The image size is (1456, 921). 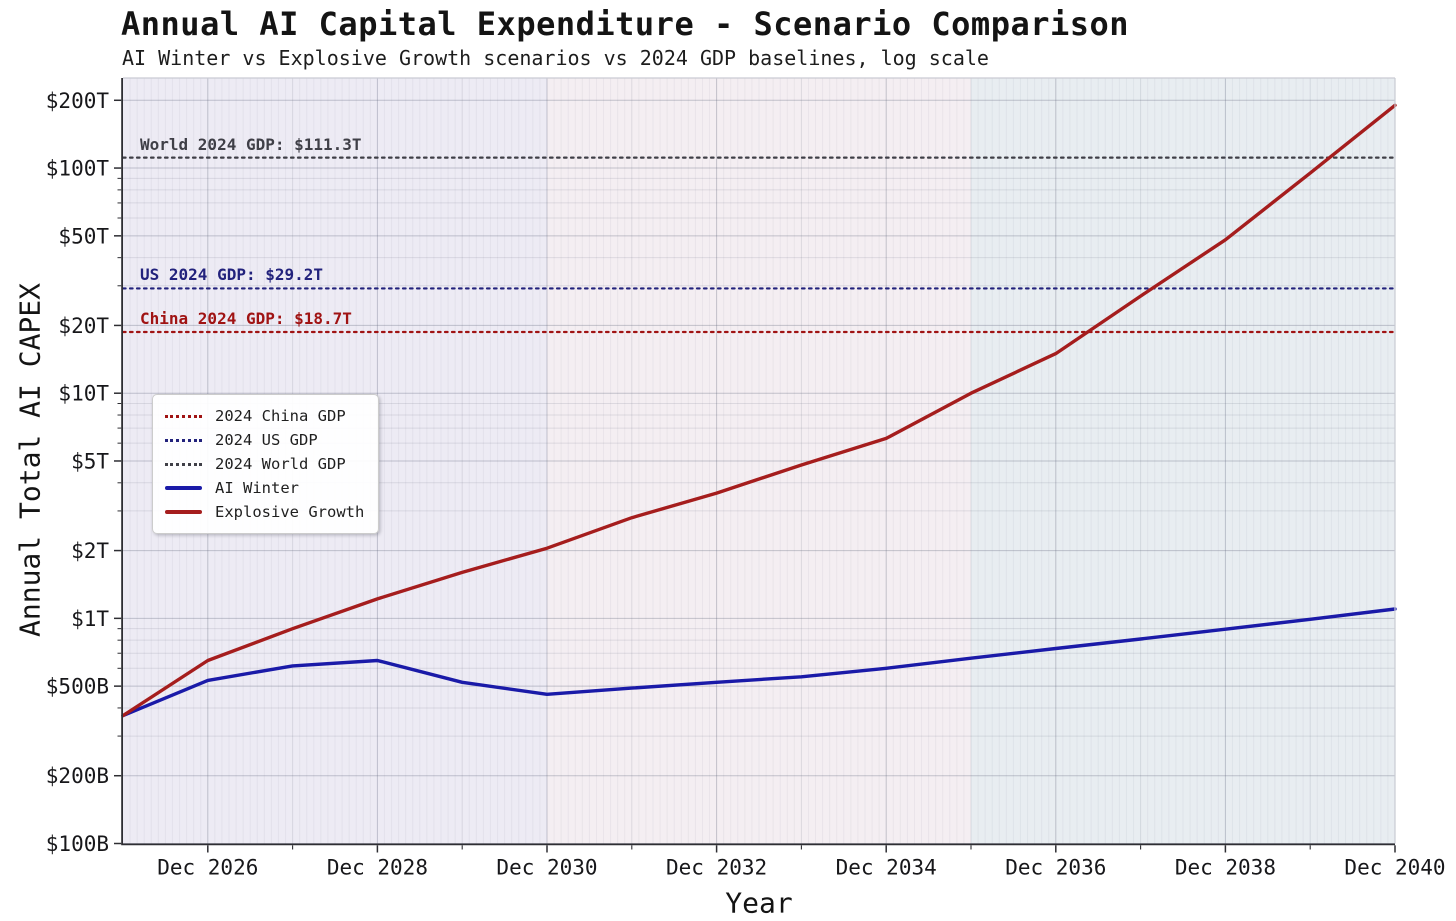 I want to click on x-tick-label: Dec 2038, so click(x=1225, y=868).